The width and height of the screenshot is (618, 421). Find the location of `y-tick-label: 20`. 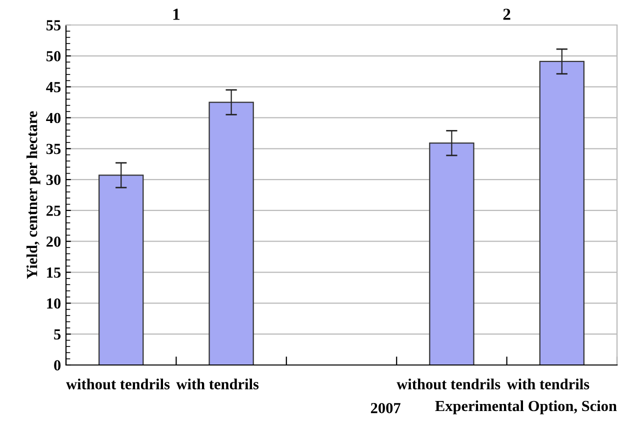

y-tick-label: 20 is located at coordinates (53, 241).